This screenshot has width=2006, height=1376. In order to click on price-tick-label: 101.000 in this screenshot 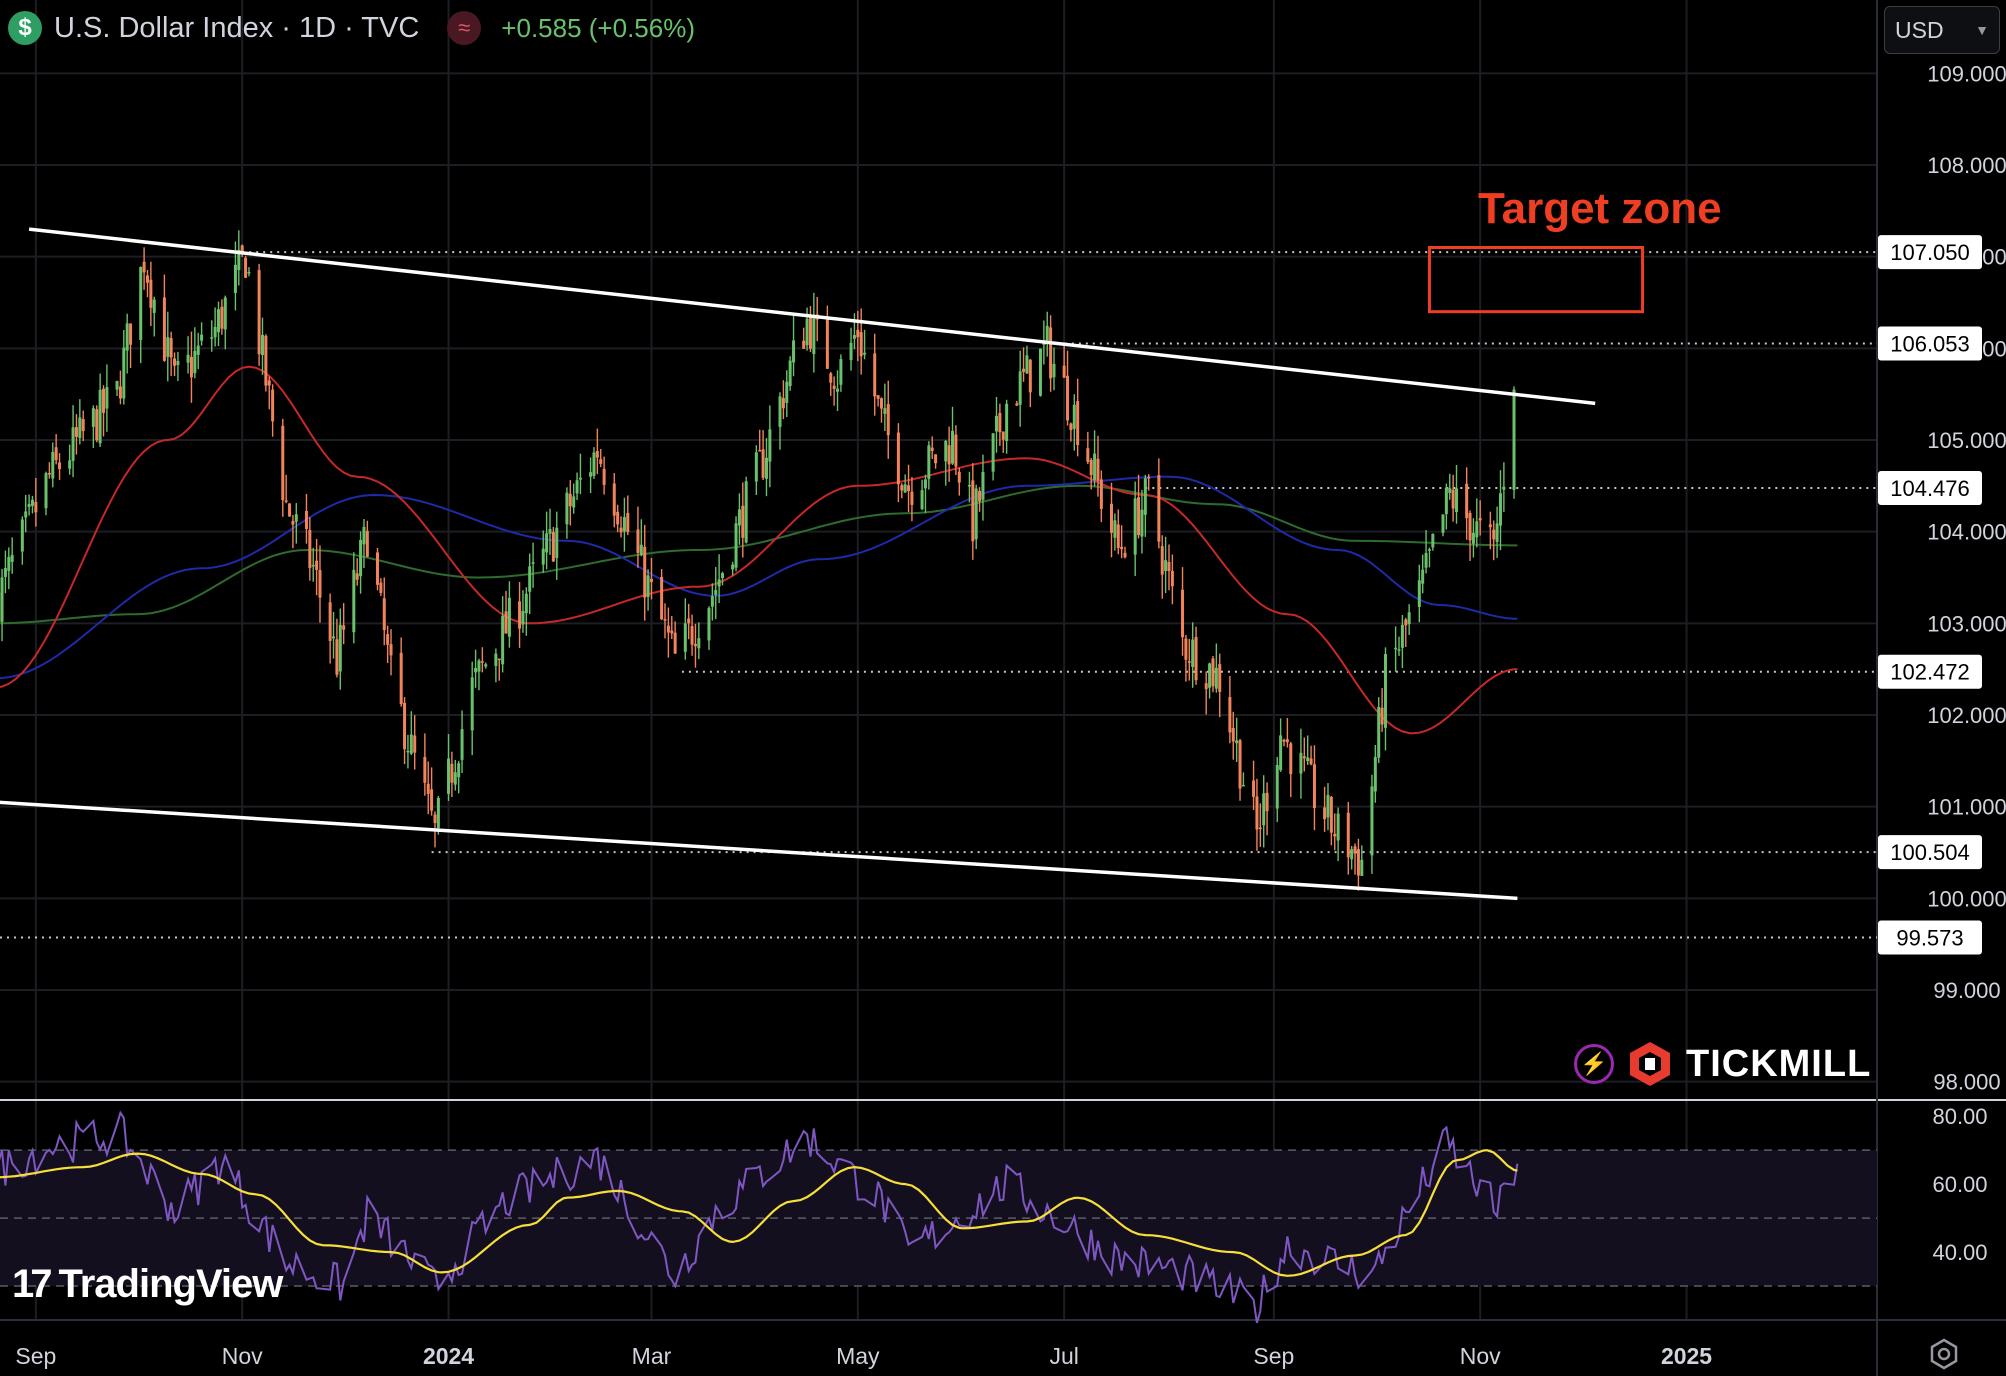, I will do `click(1966, 807)`.